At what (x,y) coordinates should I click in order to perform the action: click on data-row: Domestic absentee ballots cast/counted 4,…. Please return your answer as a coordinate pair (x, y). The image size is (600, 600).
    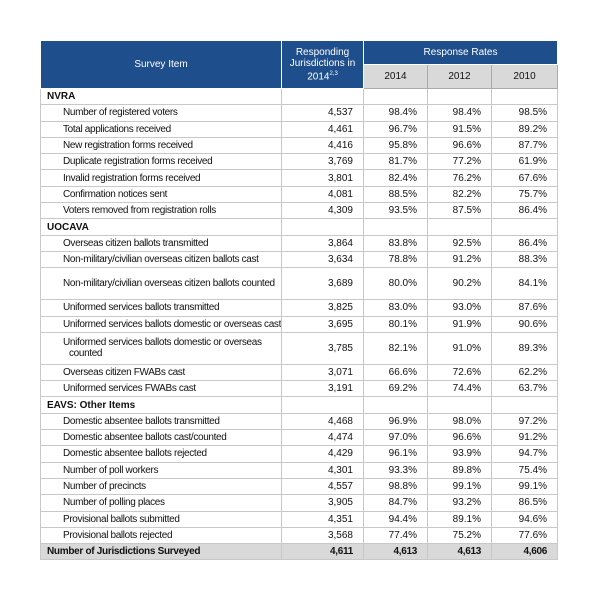
    Looking at the image, I should click on (299, 438).